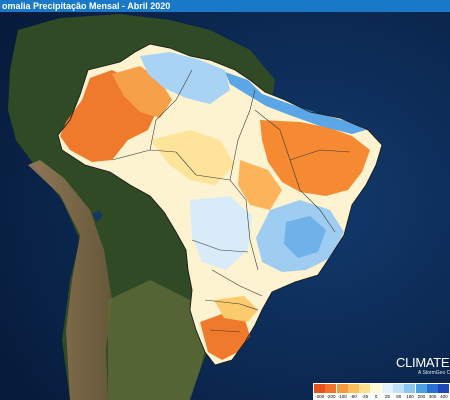  I want to click on legend-label: -100, so click(342, 396).